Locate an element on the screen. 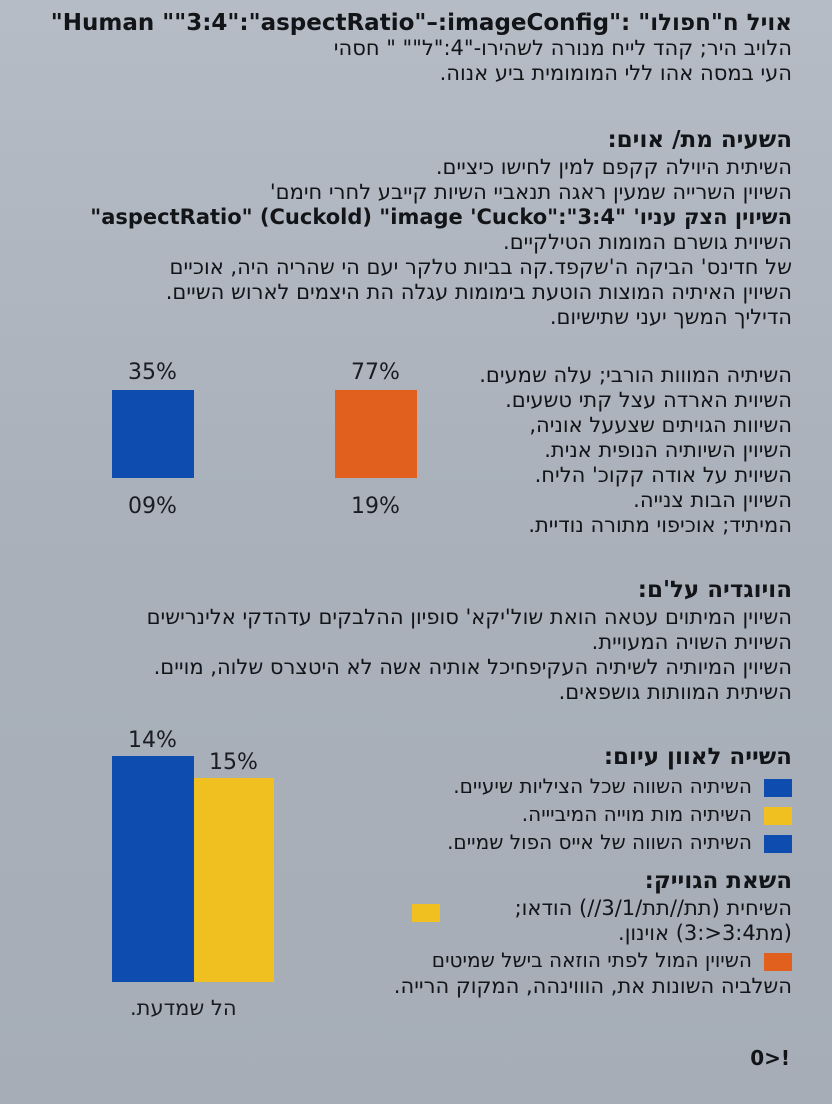 The width and height of the screenshot is (832, 1104). bar-yellow is located at coordinates (234, 880).